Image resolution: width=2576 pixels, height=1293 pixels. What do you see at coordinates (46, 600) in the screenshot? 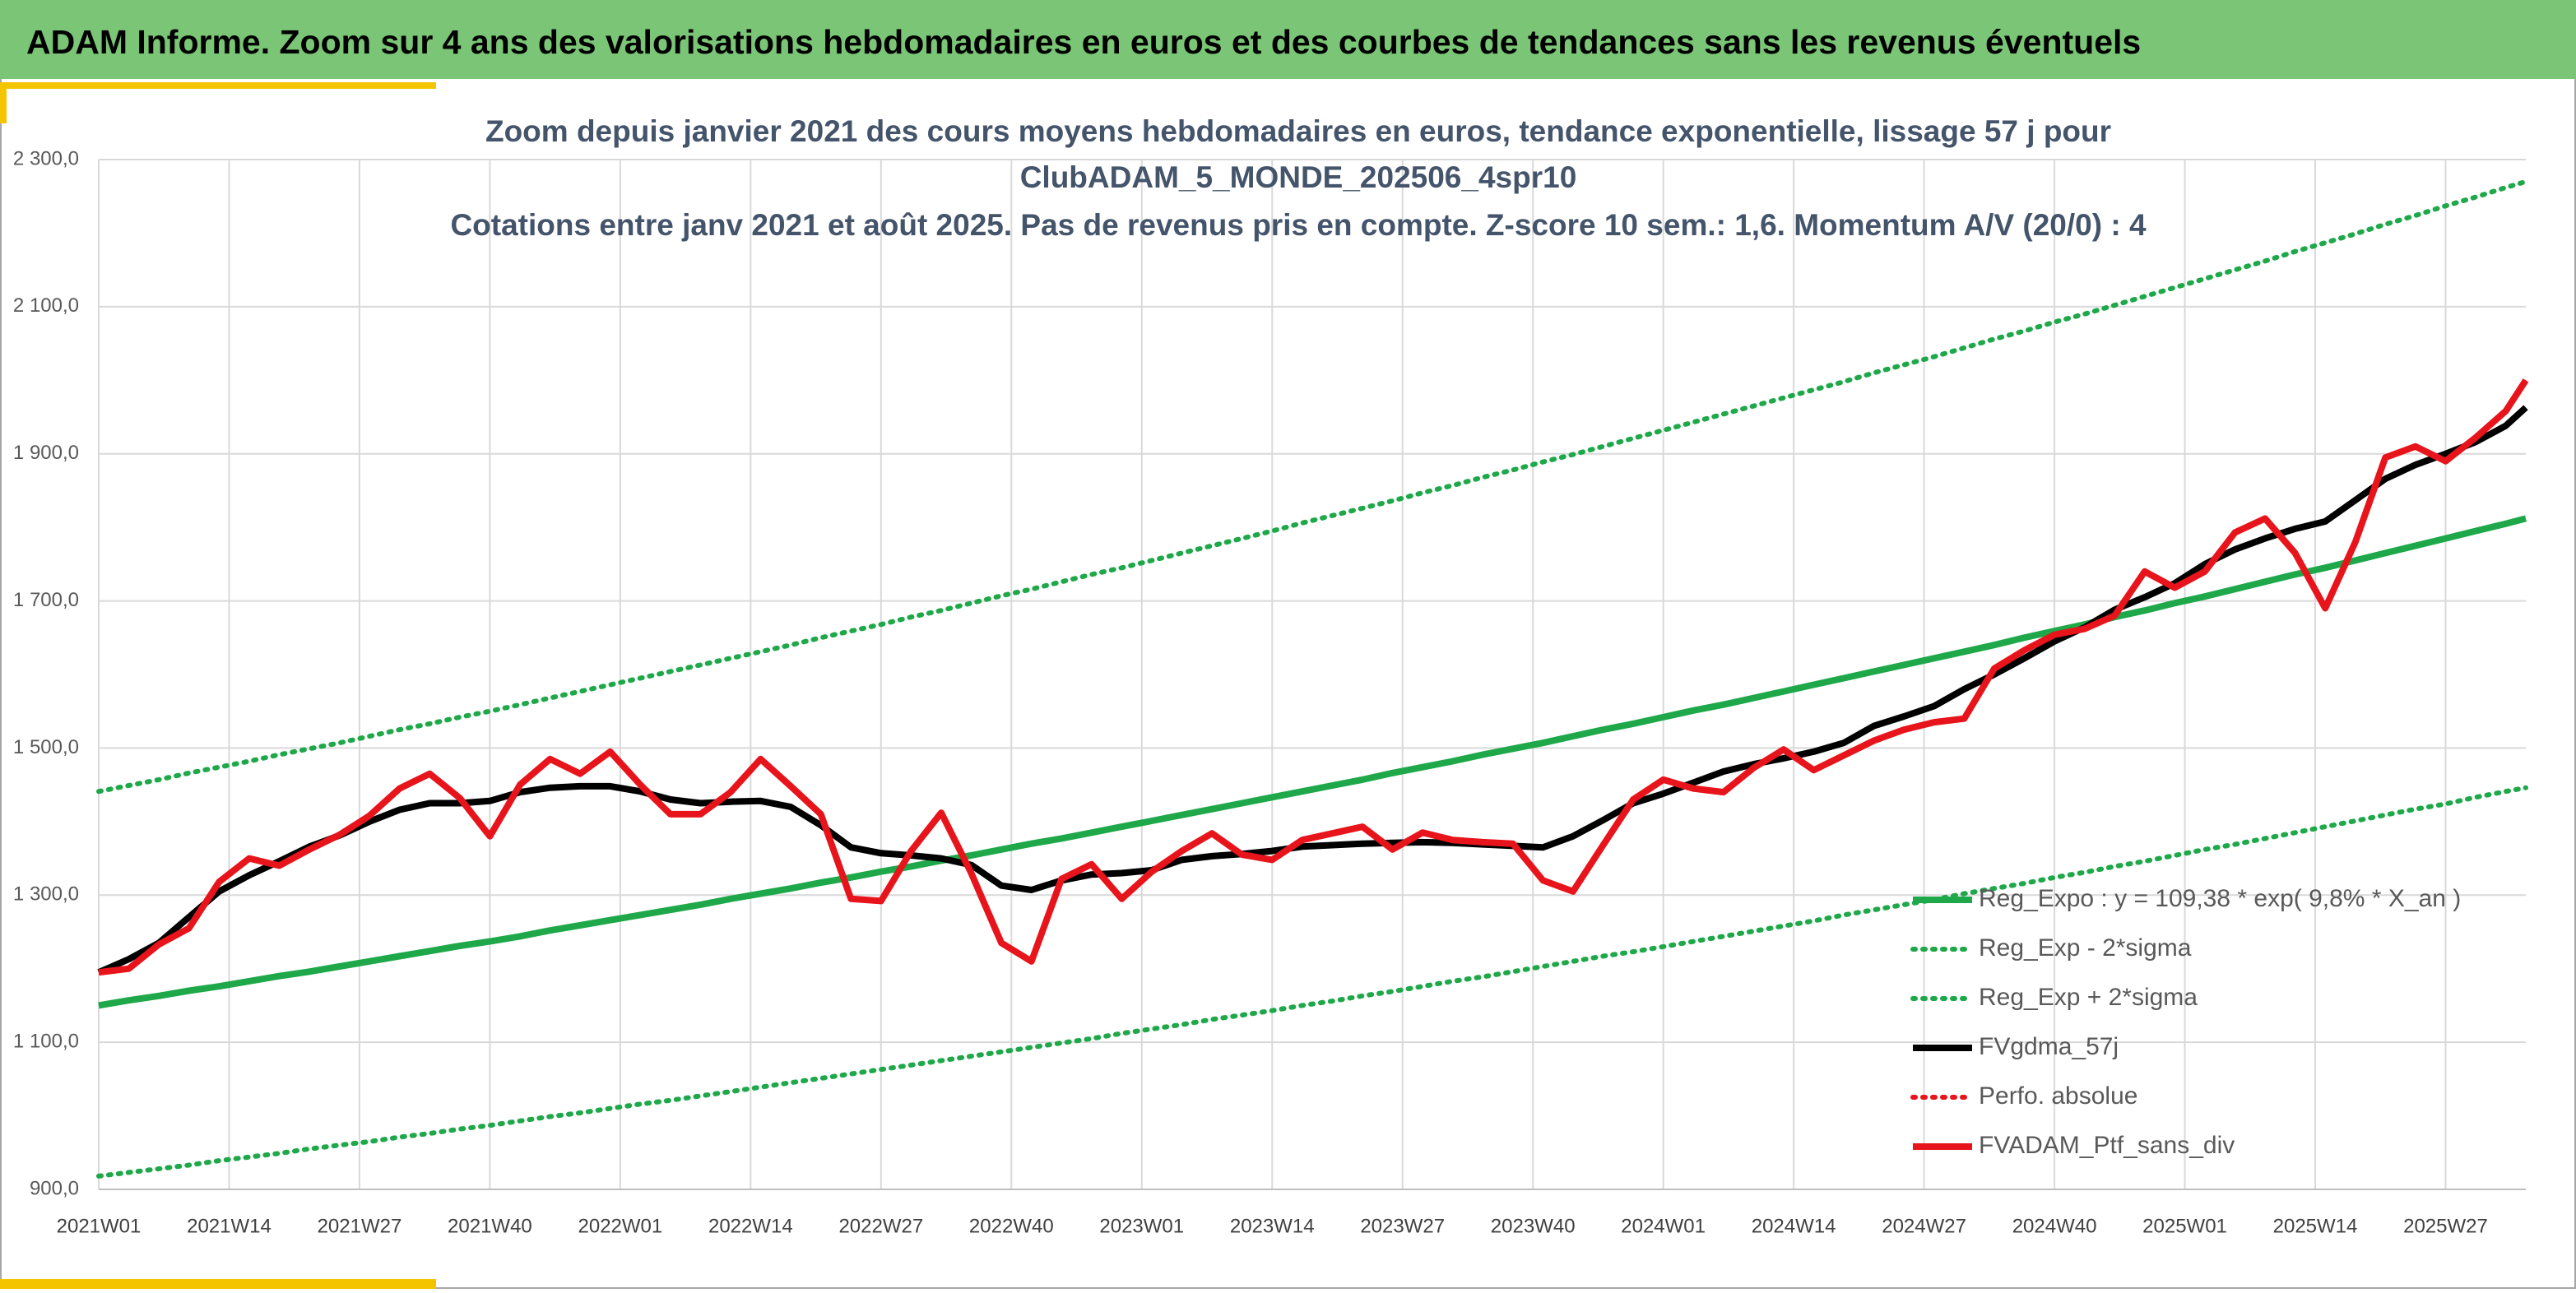
I see `y-tick-label: 1 700,0` at bounding box center [46, 600].